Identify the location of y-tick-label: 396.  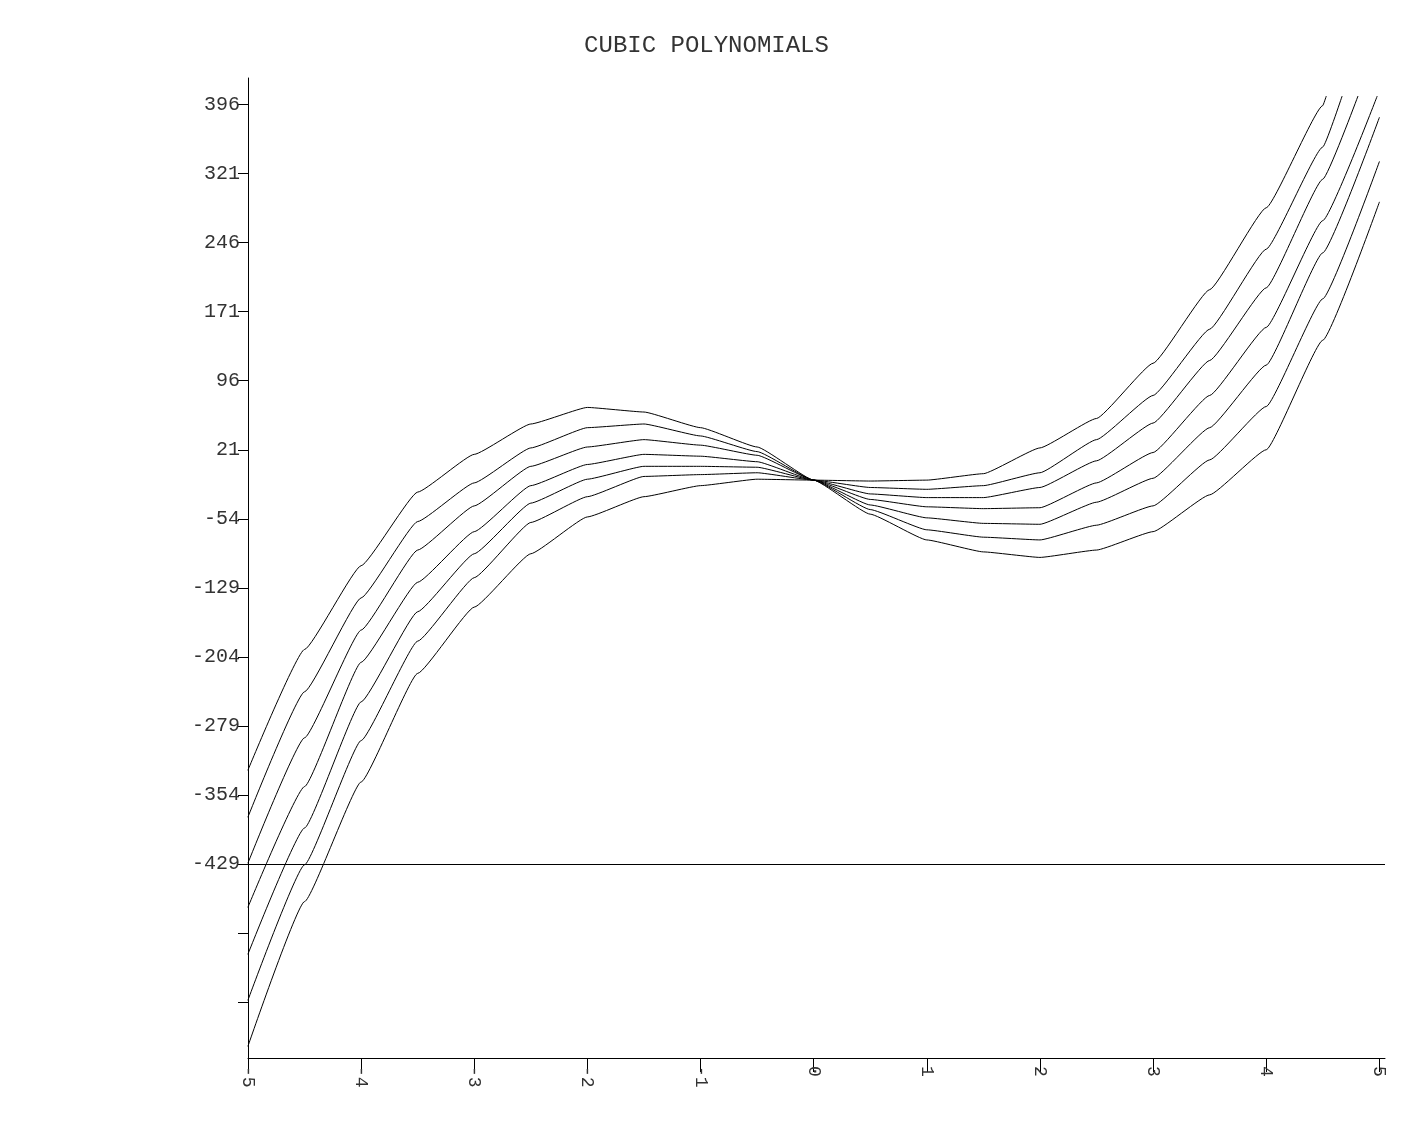
(221, 105).